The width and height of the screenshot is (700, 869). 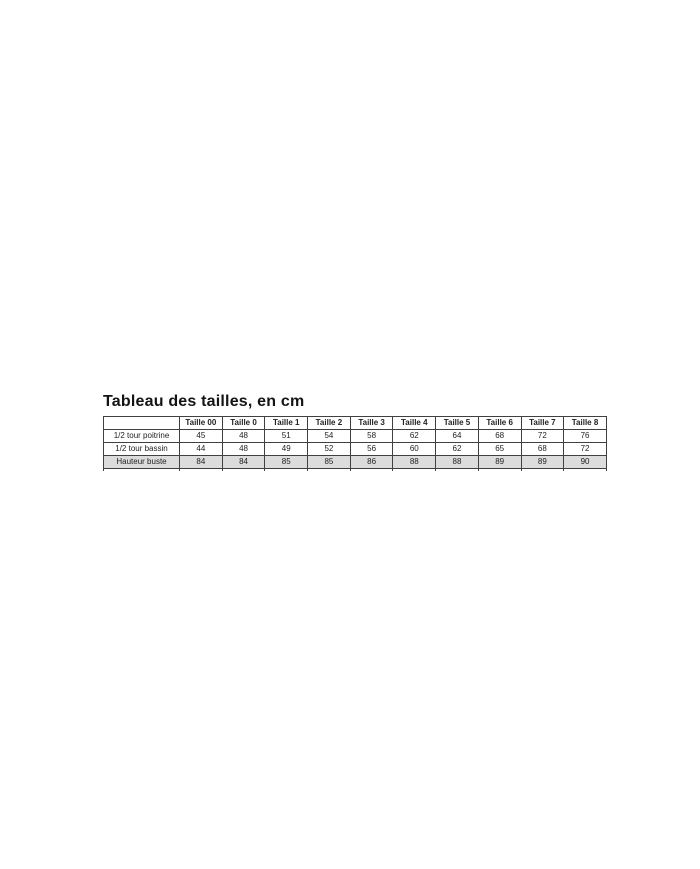 I want to click on cropped-row, so click(x=355, y=469).